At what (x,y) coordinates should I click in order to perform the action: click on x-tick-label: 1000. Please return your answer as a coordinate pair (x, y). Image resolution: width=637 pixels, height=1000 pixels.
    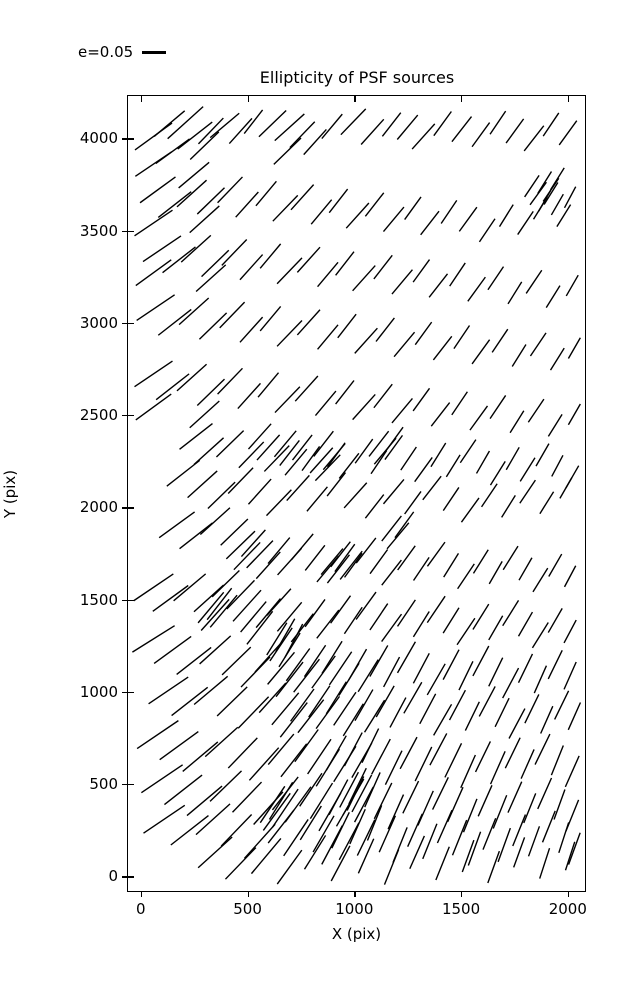
    Looking at the image, I should click on (354, 909).